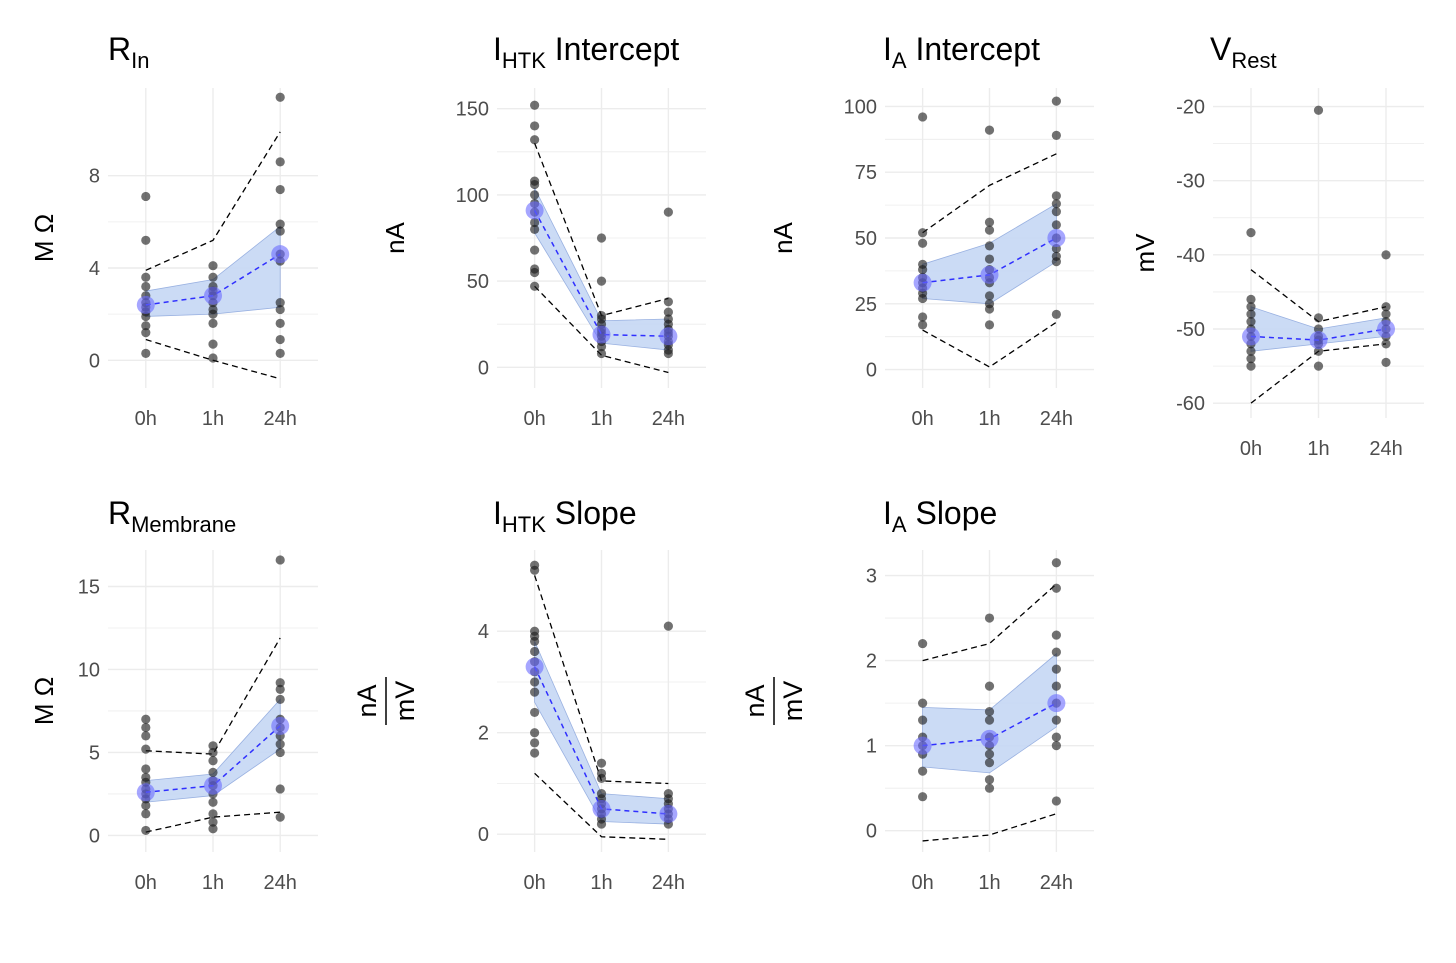  Describe the element at coordinates (94, 753) in the screenshot. I see `y-tick-label: 5` at that location.